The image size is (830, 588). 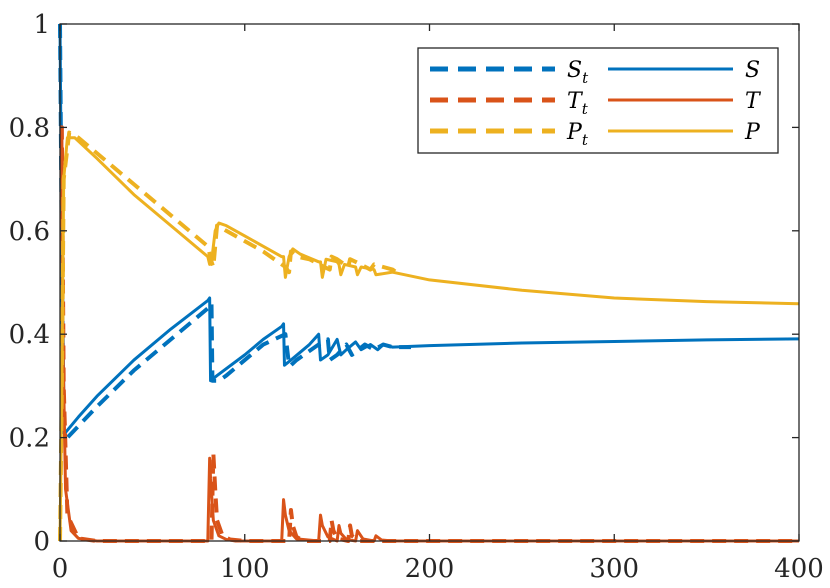 I want to click on y-tick-label: 0.8, so click(x=29, y=128).